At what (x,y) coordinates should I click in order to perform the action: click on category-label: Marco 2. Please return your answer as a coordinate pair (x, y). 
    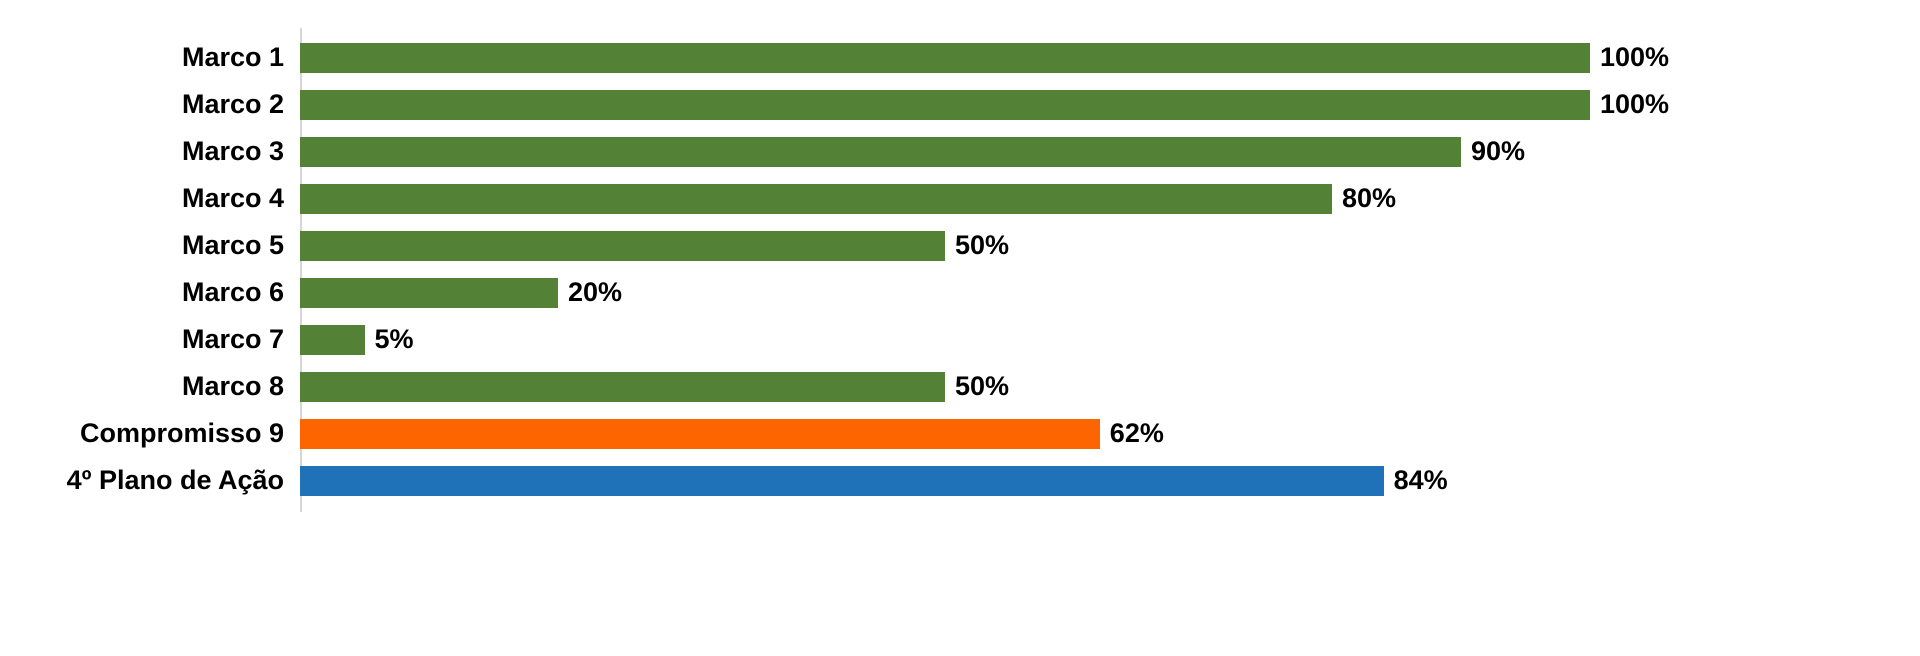
    Looking at the image, I should click on (232, 104).